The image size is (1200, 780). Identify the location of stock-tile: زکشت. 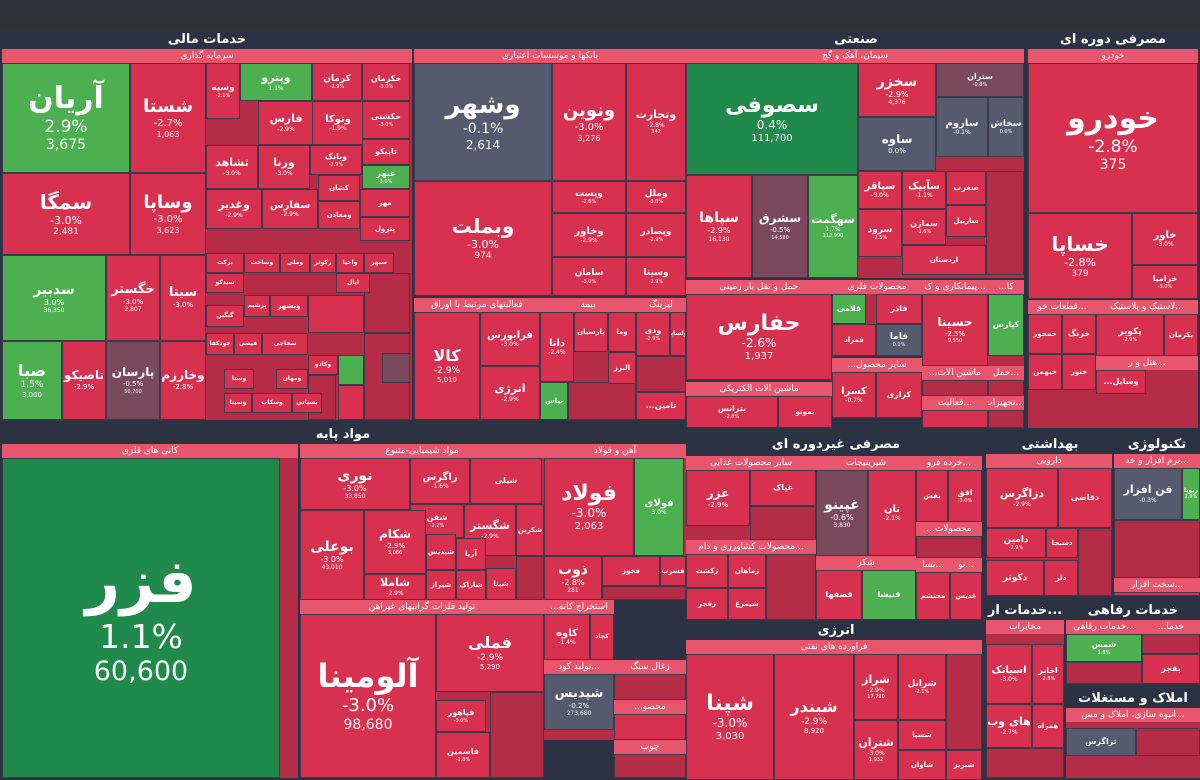
(707, 571).